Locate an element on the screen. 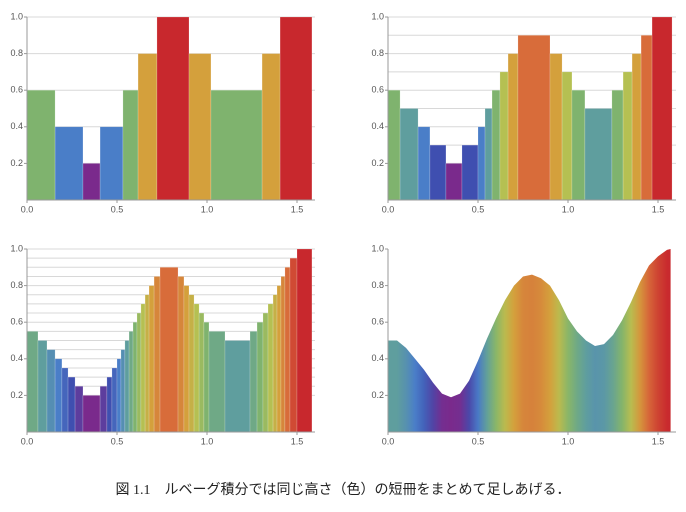 This screenshot has width=686, height=512. area is located at coordinates (529, 340).